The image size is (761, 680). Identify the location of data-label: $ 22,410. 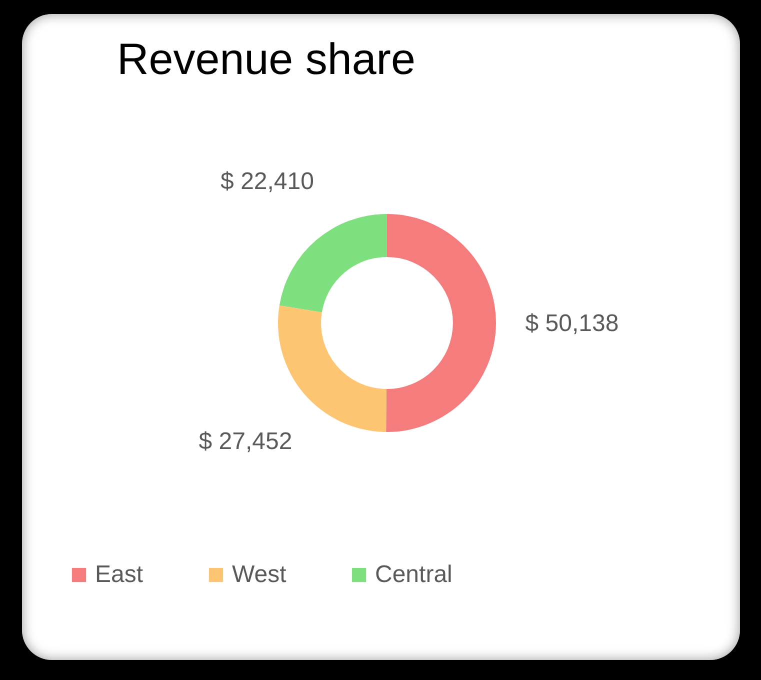
(267, 181).